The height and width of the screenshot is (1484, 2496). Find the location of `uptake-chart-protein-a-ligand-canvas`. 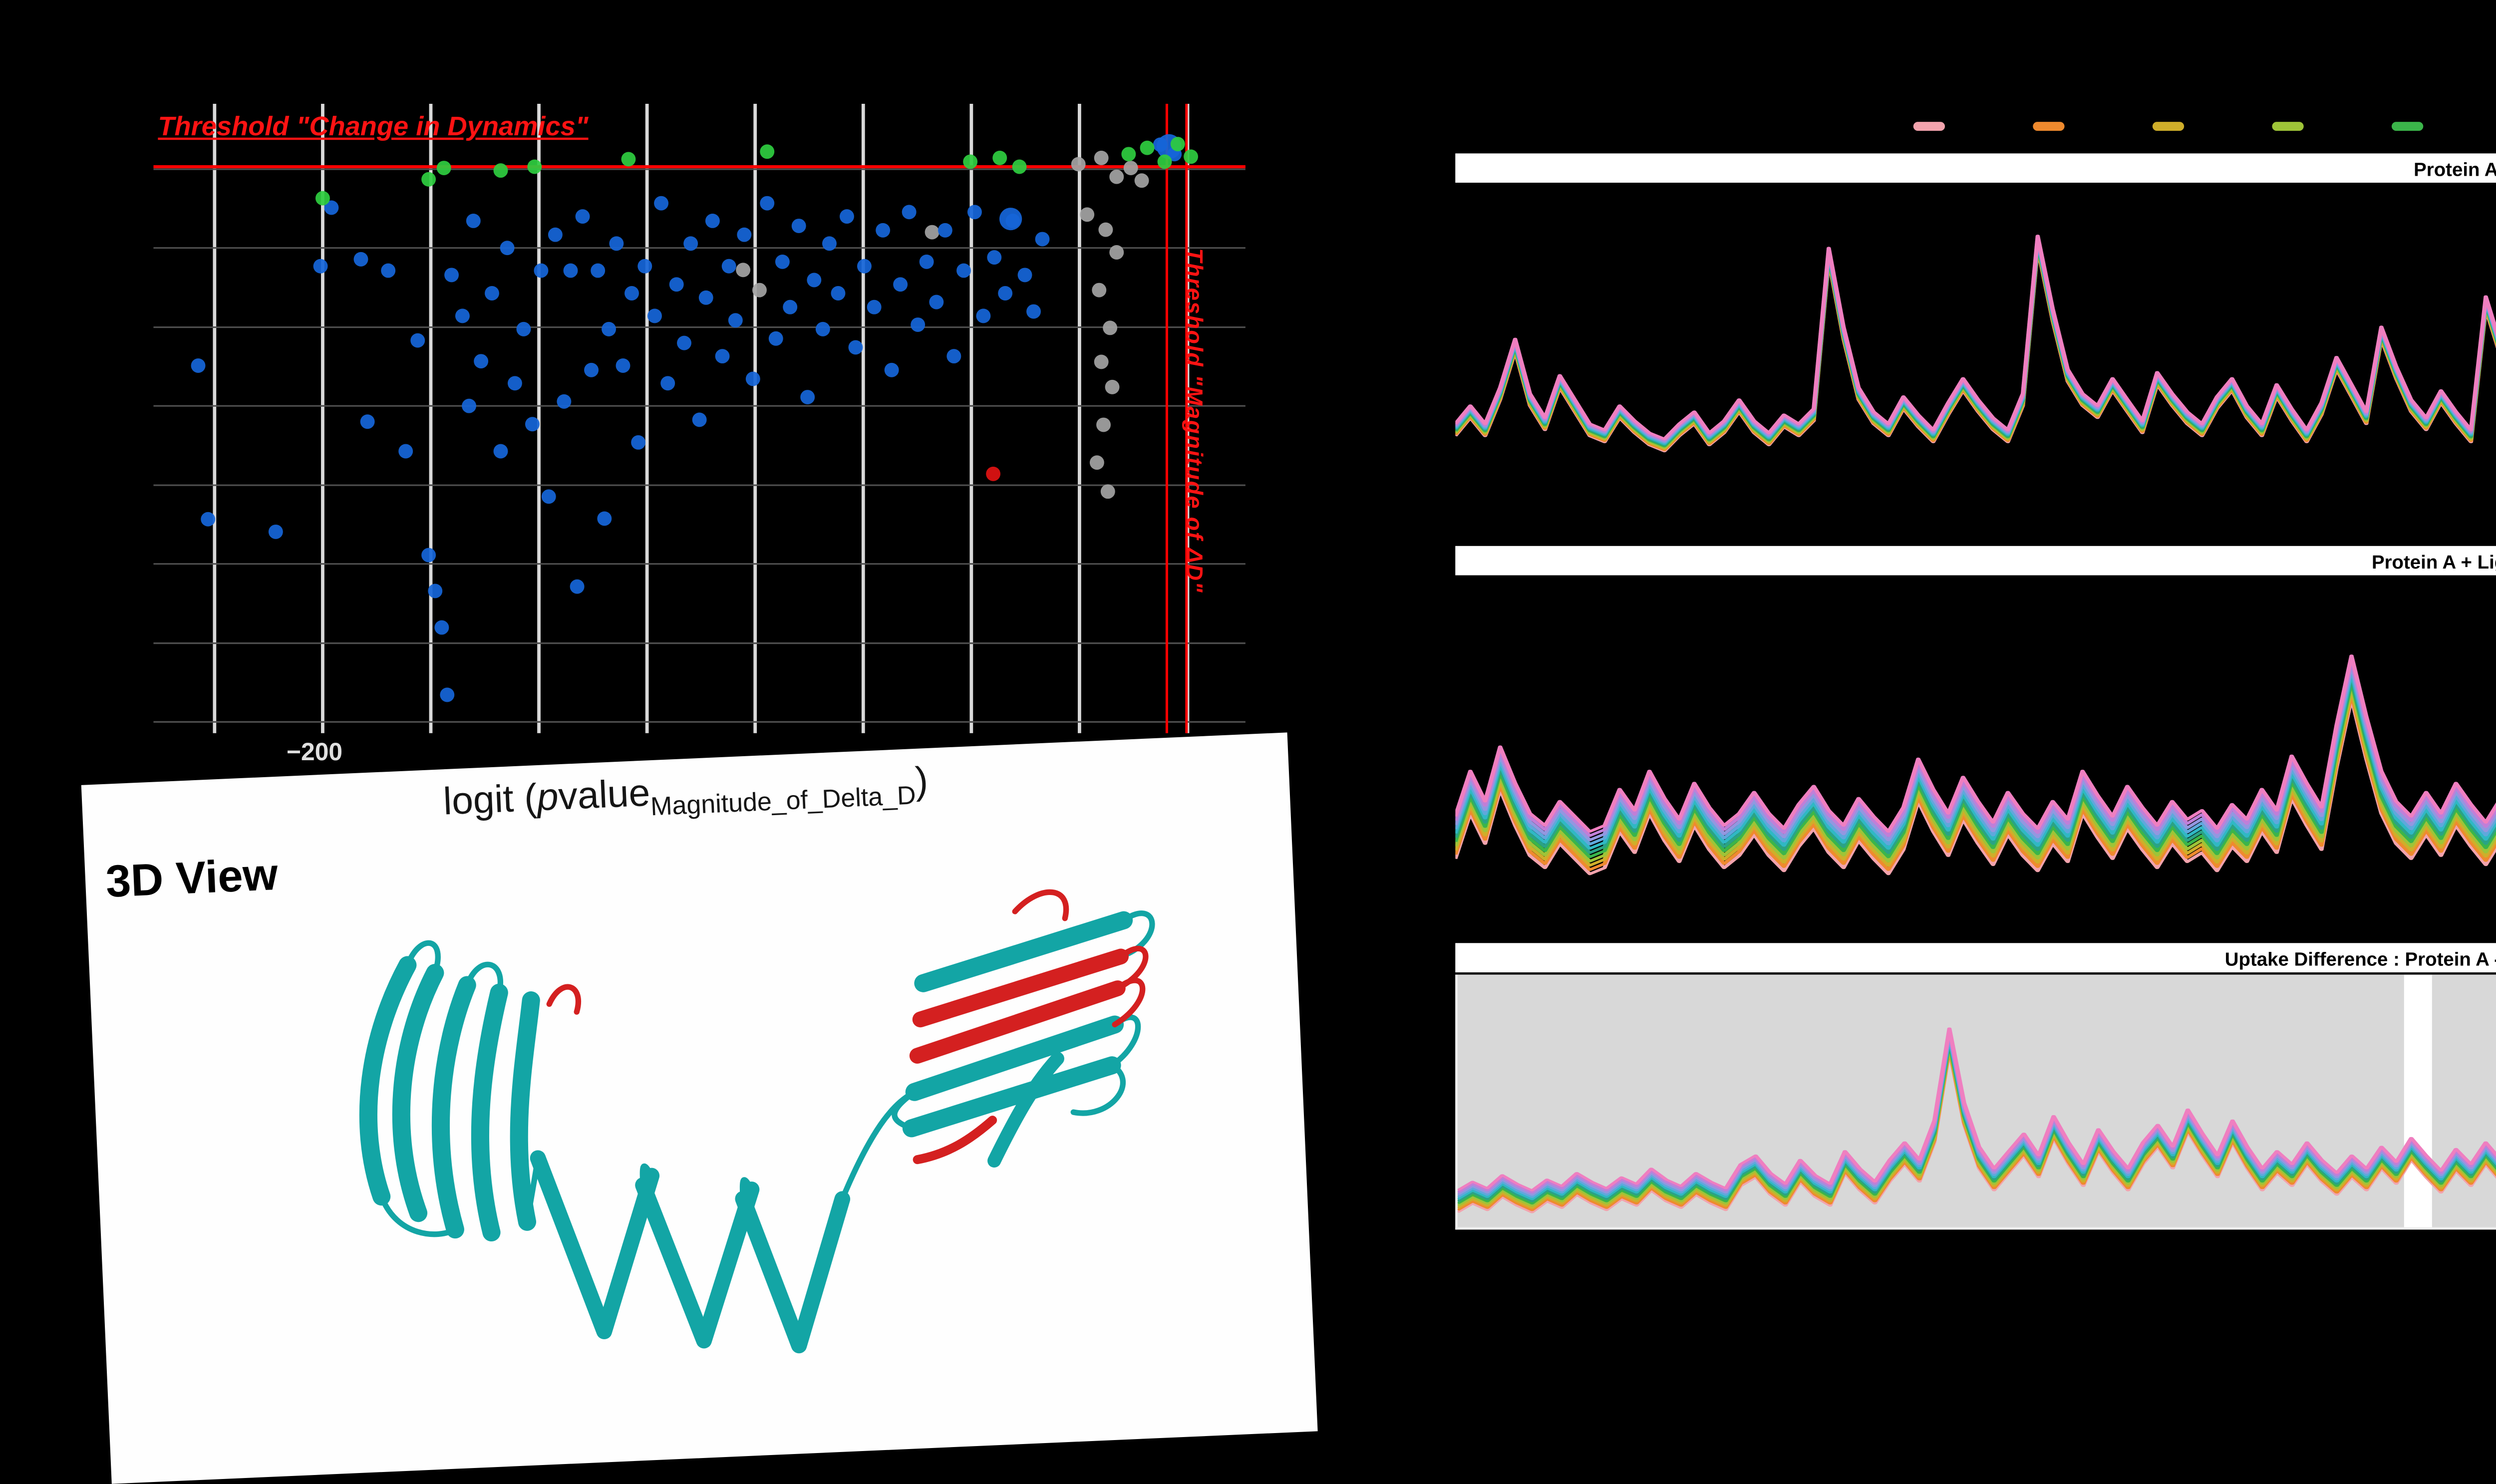

uptake-chart-protein-a-ligand-canvas is located at coordinates (1975, 751).